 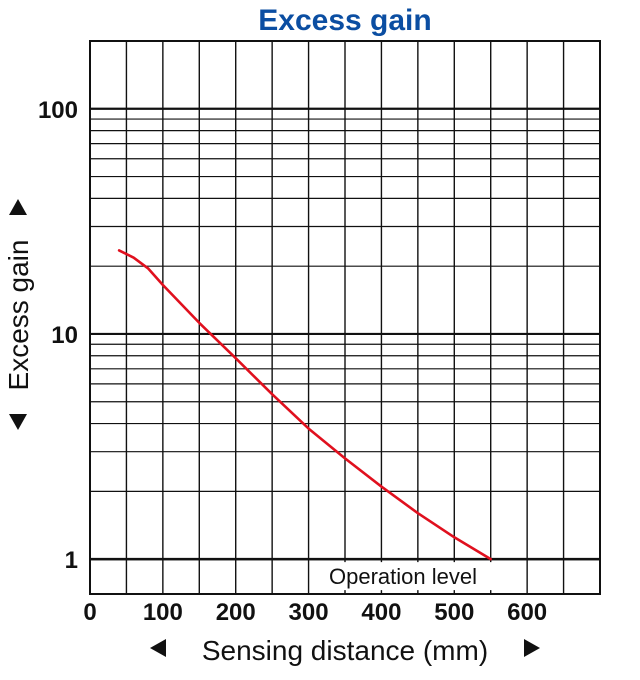 I want to click on arrow-up-icon, so click(x=18, y=207).